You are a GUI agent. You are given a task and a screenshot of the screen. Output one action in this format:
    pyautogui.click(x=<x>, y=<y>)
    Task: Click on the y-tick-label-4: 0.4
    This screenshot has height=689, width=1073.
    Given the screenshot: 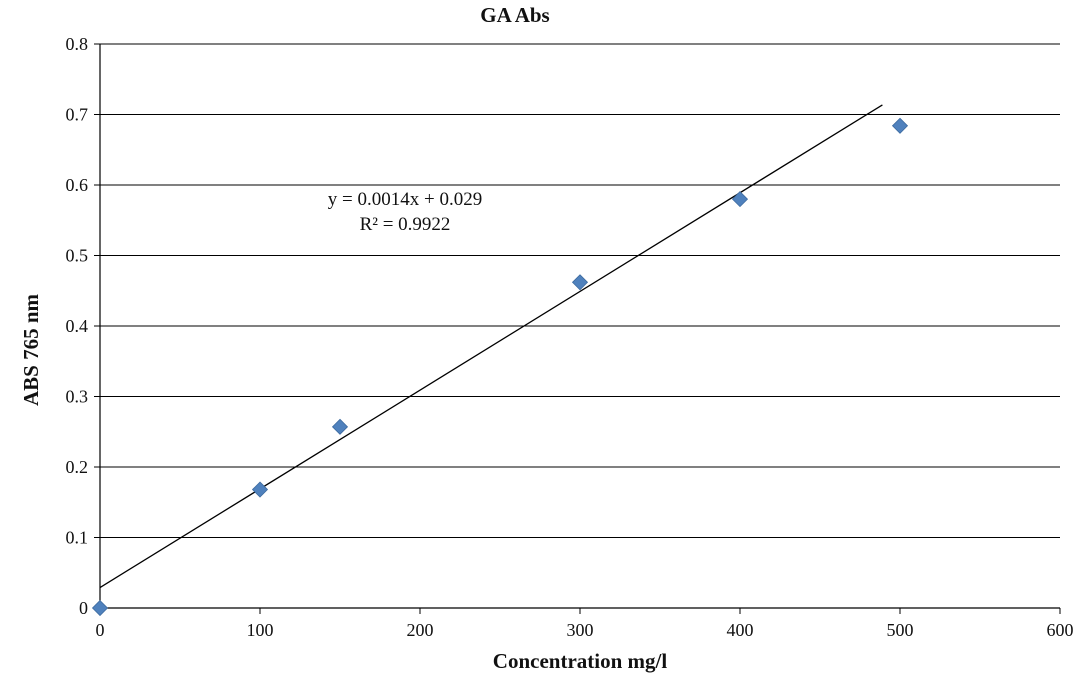 What is the action you would take?
    pyautogui.click(x=77, y=326)
    